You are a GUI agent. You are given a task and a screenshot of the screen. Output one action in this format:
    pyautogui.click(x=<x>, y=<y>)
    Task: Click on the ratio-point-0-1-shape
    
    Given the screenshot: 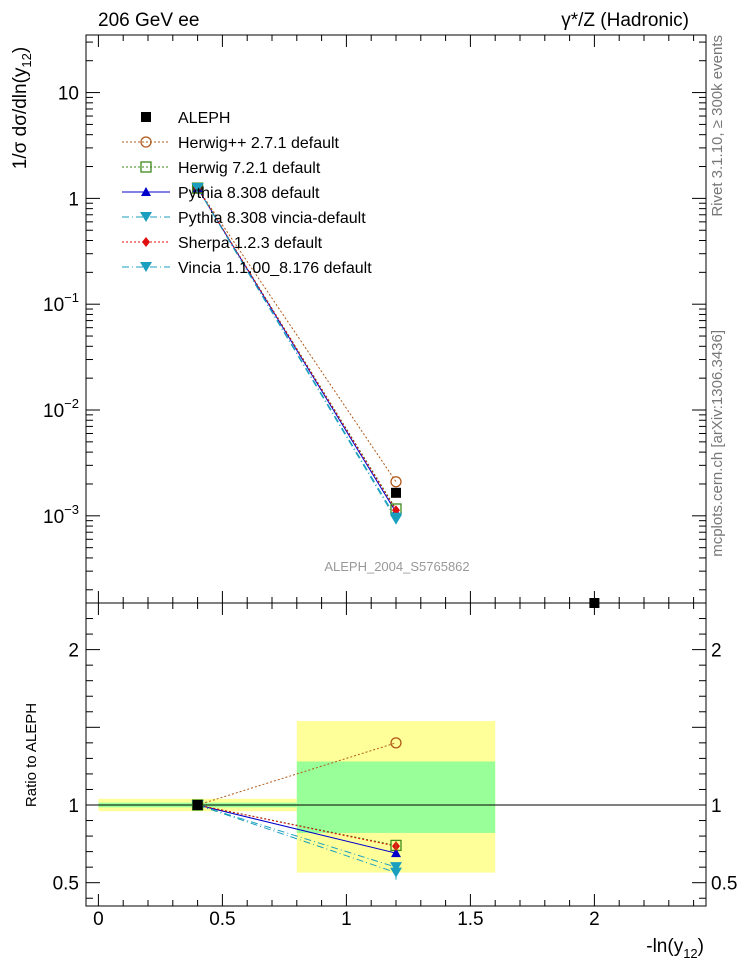 What is the action you would take?
    pyautogui.click(x=396, y=743)
    